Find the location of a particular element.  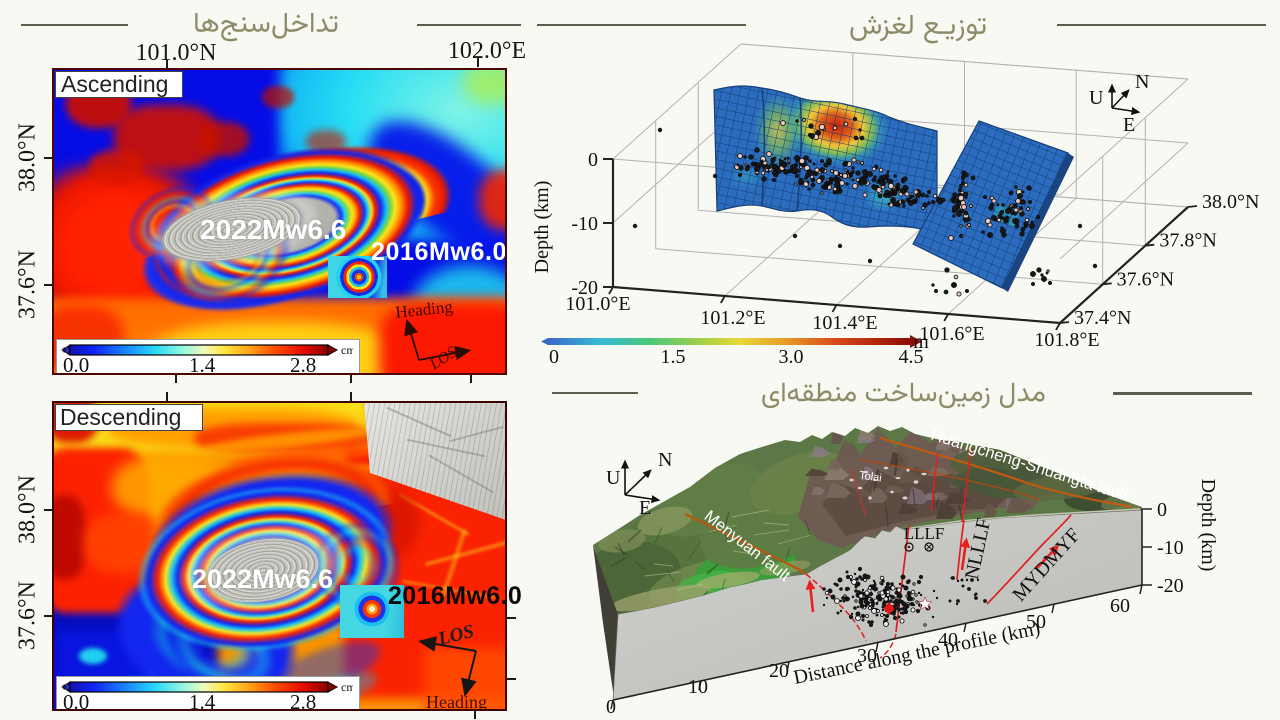

svg-text: 101.6°E is located at coordinates (951, 334).